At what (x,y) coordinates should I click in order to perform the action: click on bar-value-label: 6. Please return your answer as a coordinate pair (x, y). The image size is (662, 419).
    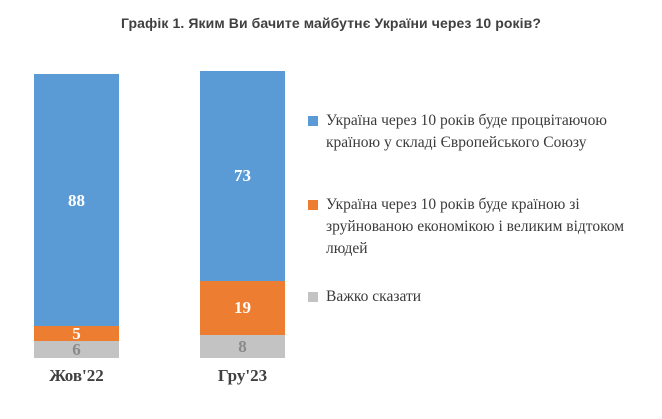
    Looking at the image, I should click on (76, 349).